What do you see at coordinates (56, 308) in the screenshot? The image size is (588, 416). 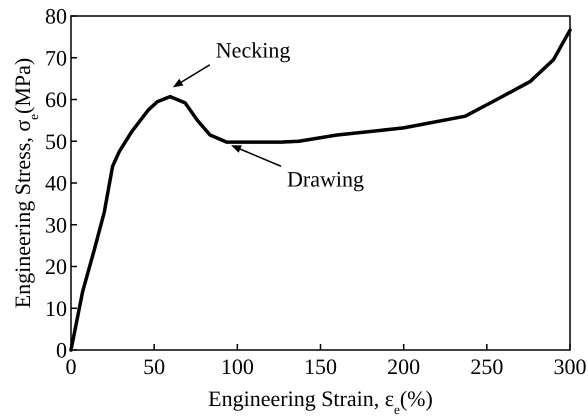 I see `y-tick-label: 10` at bounding box center [56, 308].